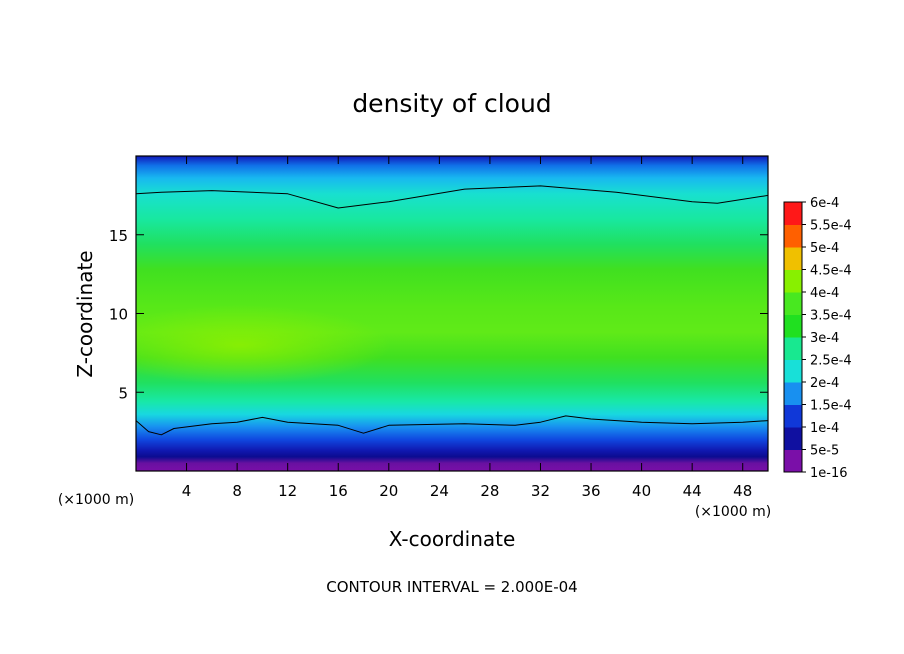 The height and width of the screenshot is (654, 904). Describe the element at coordinates (85, 313) in the screenshot. I see `y-axis-label: Z-coordinate` at that location.